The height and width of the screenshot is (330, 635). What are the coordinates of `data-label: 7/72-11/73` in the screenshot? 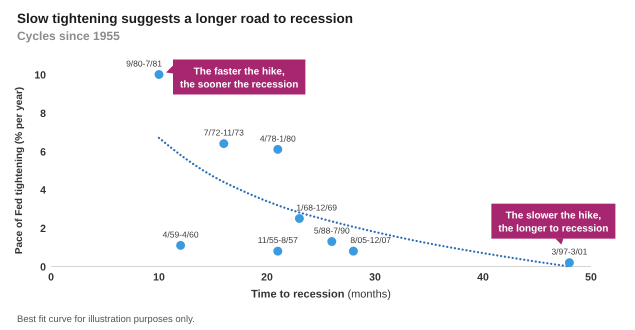 It's located at (224, 133).